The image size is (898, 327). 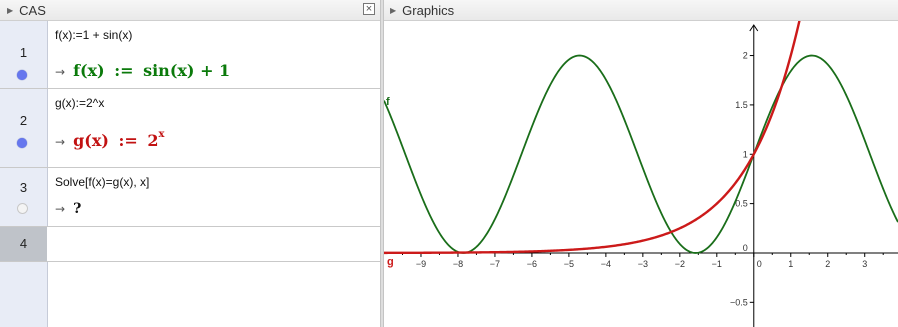 I want to click on cas-output: → g(x) := 2x, so click(x=110, y=139).